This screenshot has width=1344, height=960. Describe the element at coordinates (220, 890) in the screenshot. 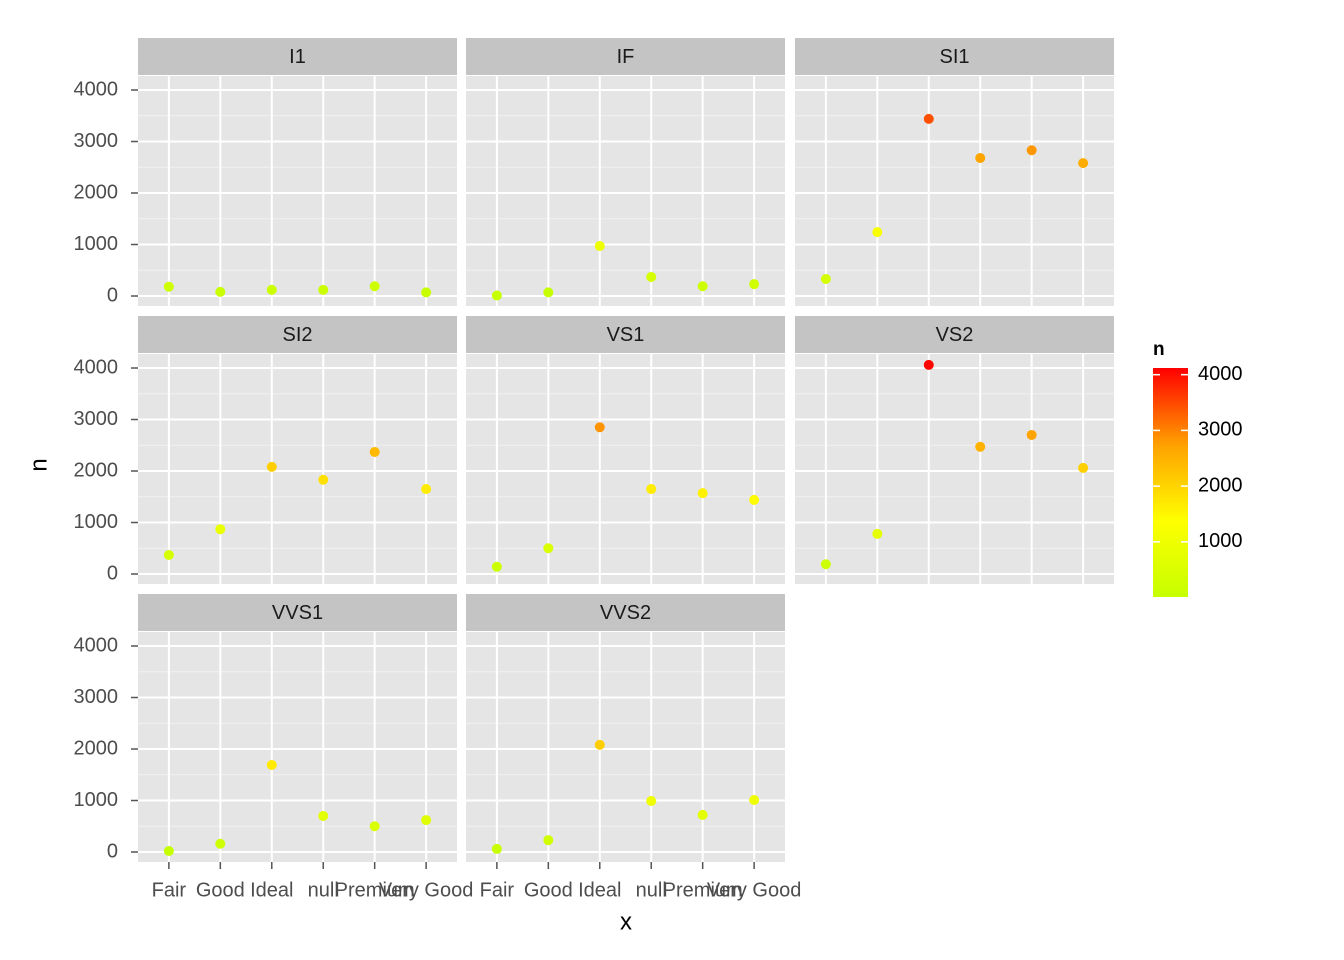

I see `x-tick-label: Good` at that location.